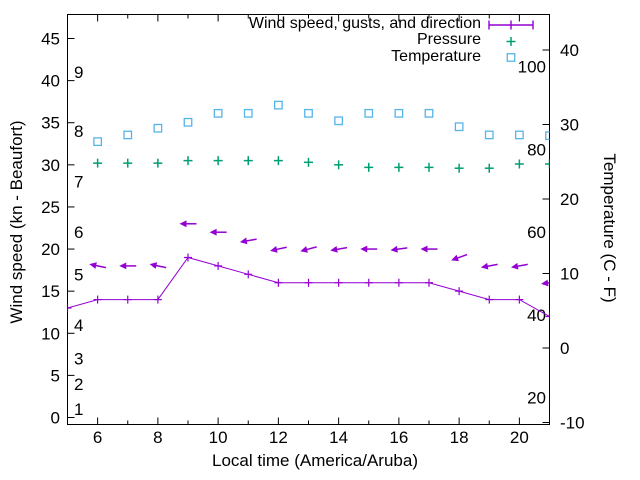 This screenshot has width=640, height=480. I want to click on y-right-tick-label: 0, so click(564, 348).